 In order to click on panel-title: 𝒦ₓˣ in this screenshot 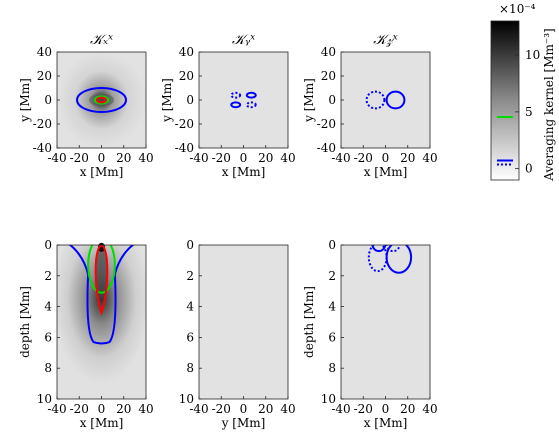, I will do `click(101, 40)`.